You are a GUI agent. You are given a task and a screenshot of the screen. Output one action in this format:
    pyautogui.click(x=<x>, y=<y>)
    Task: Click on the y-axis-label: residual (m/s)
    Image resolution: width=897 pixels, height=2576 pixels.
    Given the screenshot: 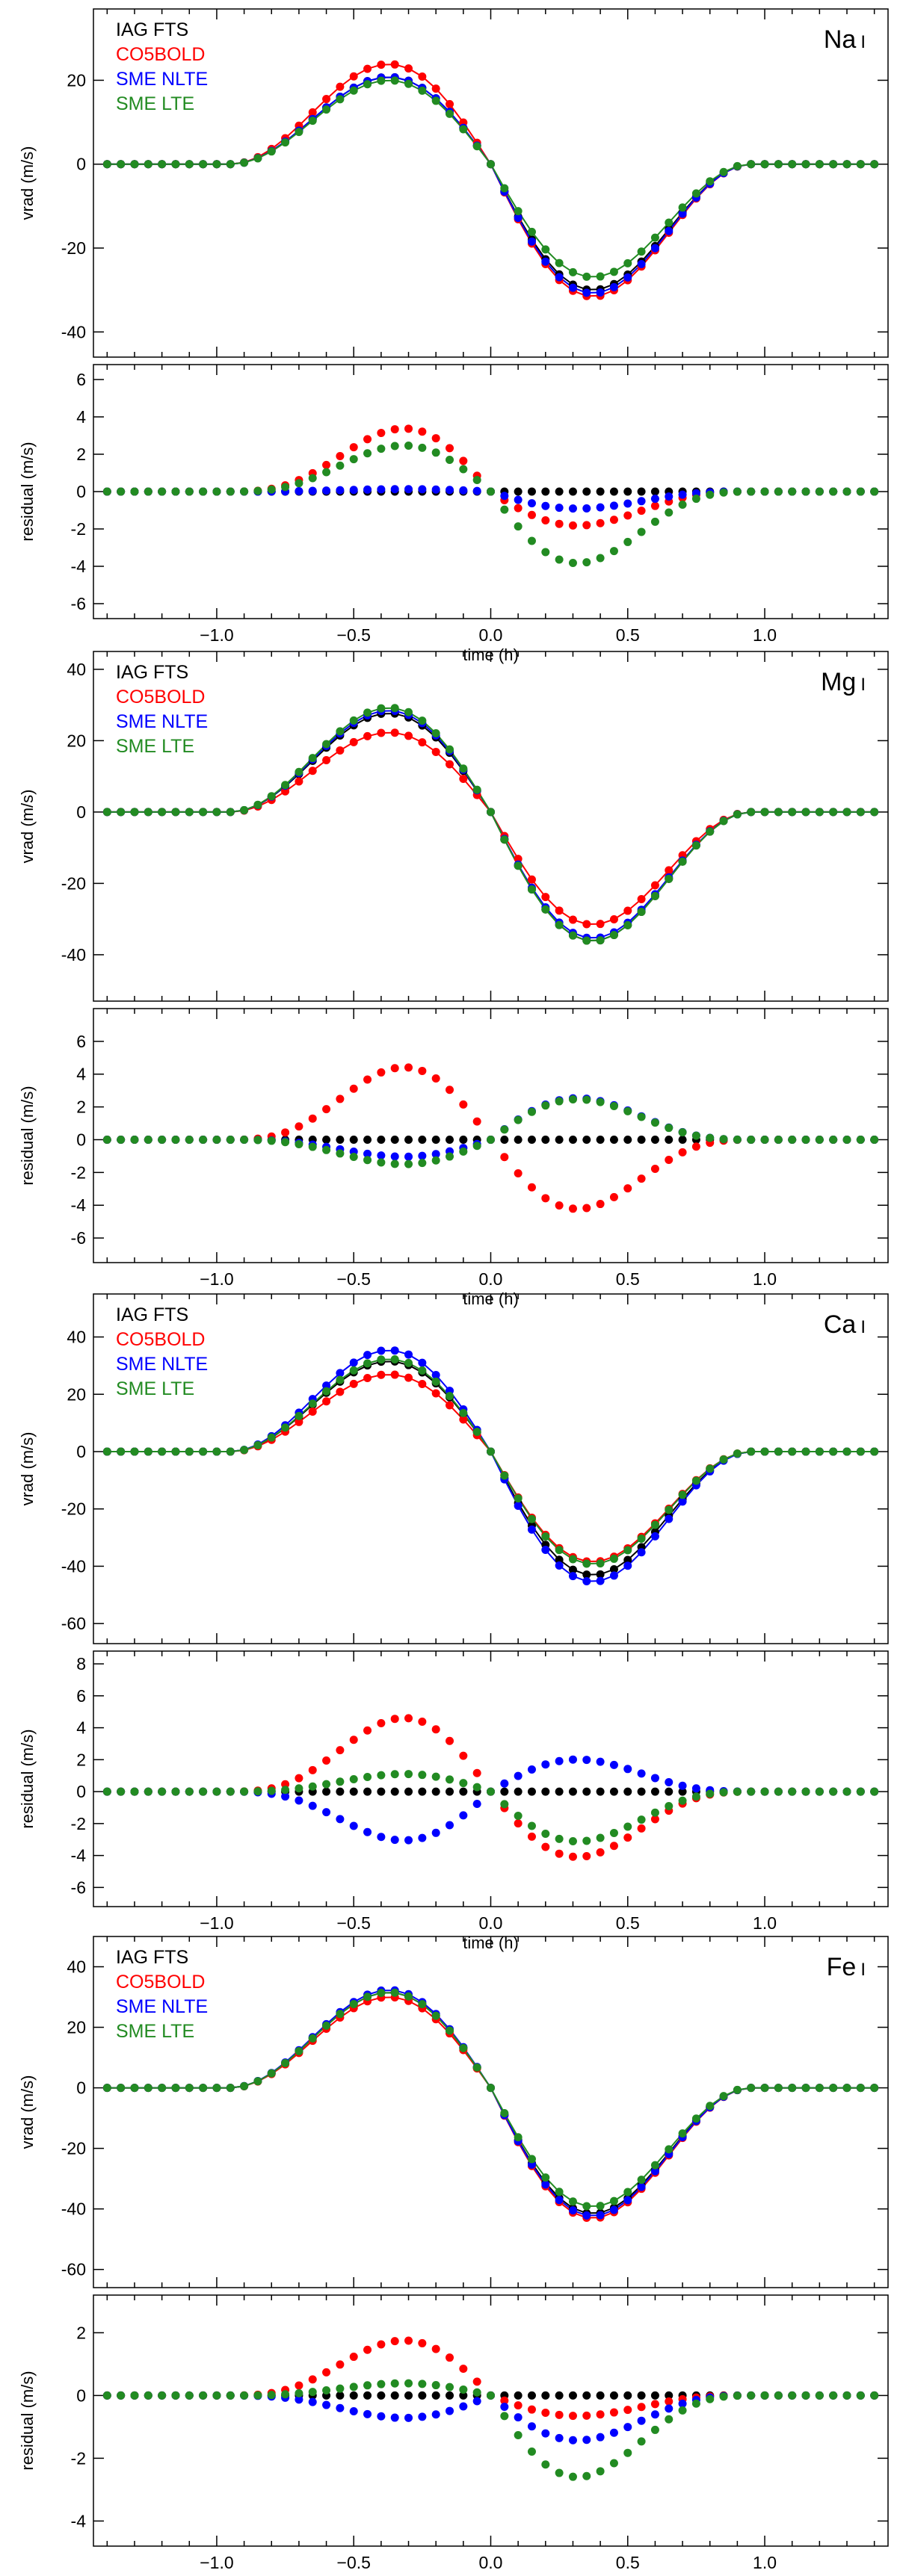 What is the action you would take?
    pyautogui.click(x=28, y=2420)
    